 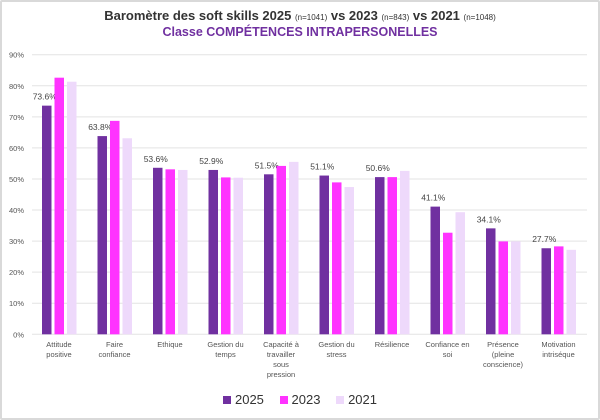 I want to click on x-tick-label: Motivation, so click(x=558, y=344).